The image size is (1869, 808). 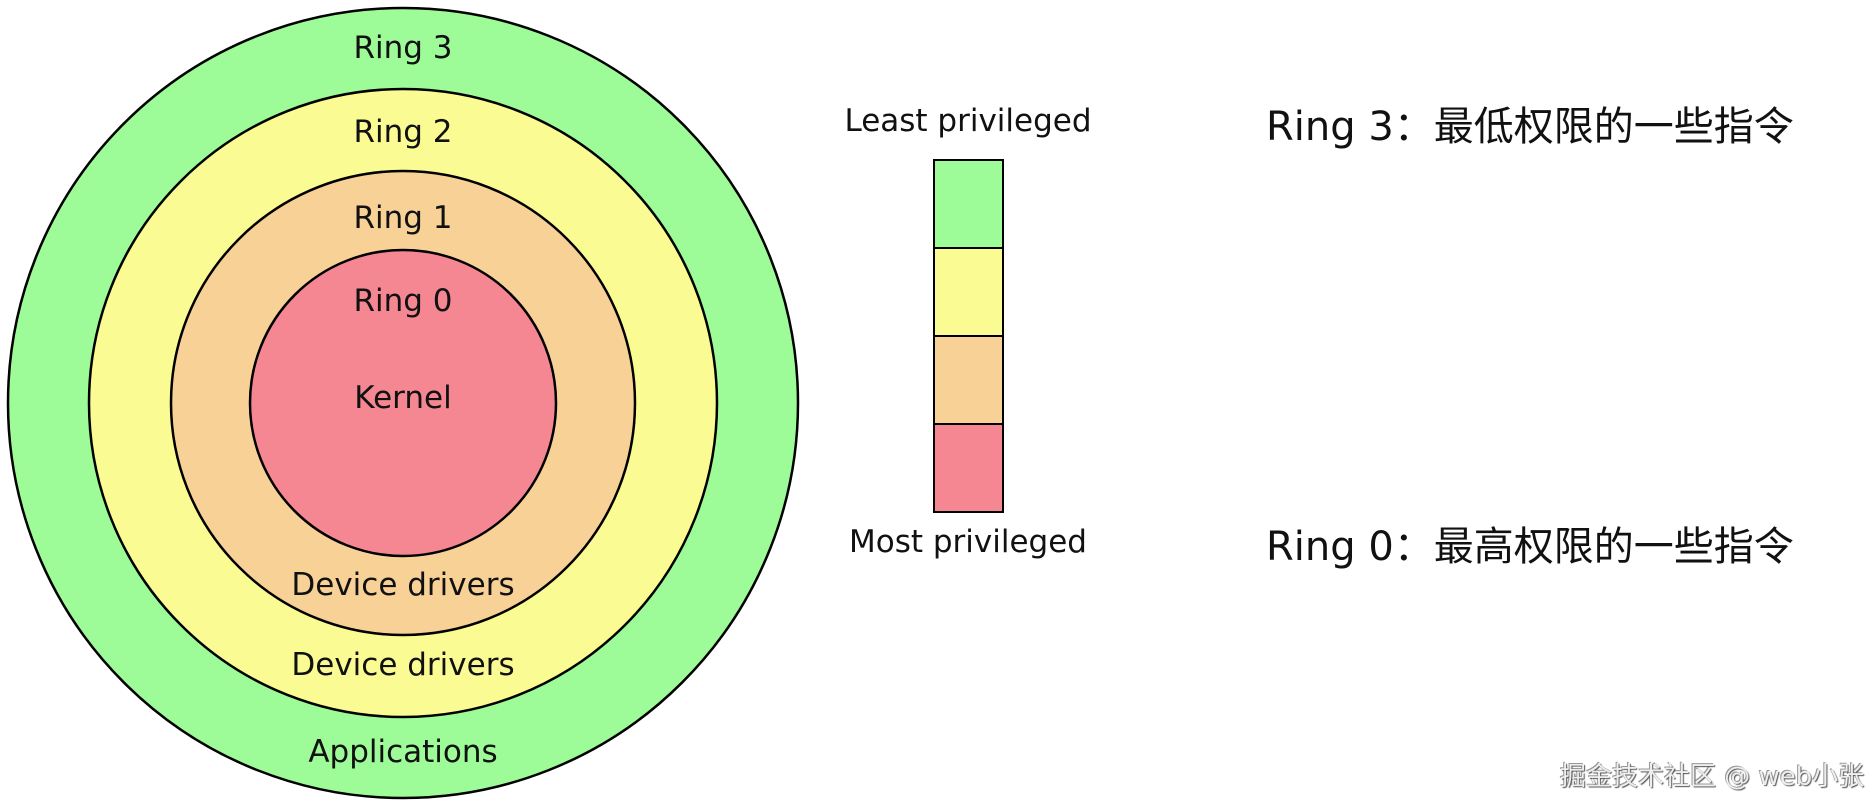 I want to click on ring-3-label: Ring 3, so click(x=402, y=48).